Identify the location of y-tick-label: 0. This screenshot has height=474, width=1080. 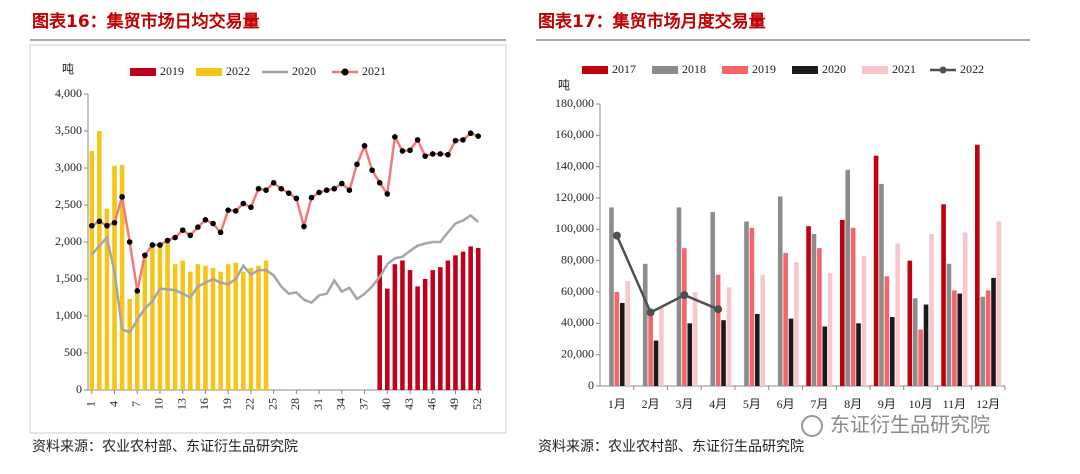
(79, 389).